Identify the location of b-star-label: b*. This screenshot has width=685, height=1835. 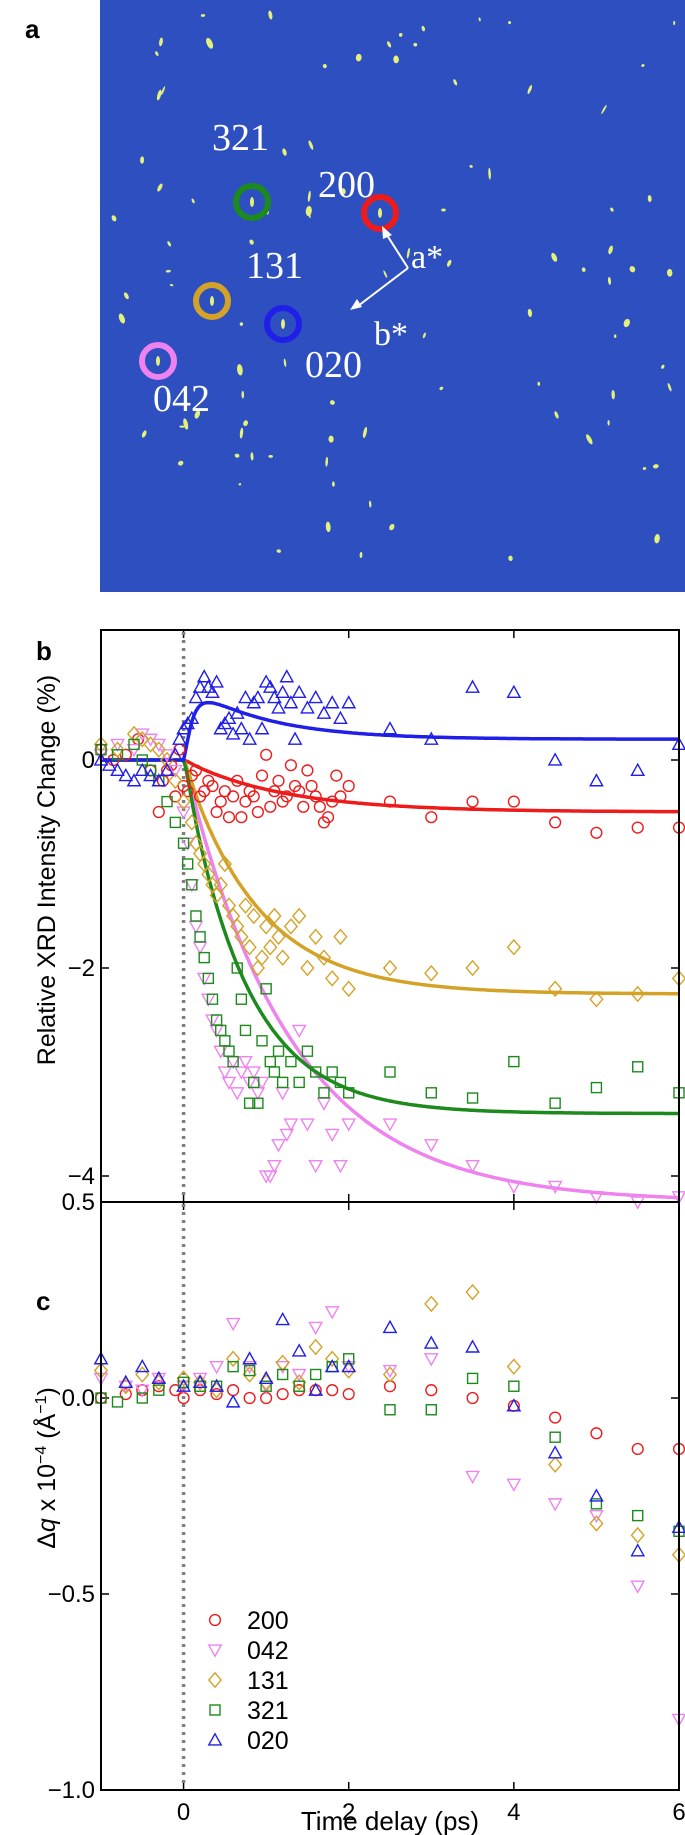
(391, 334).